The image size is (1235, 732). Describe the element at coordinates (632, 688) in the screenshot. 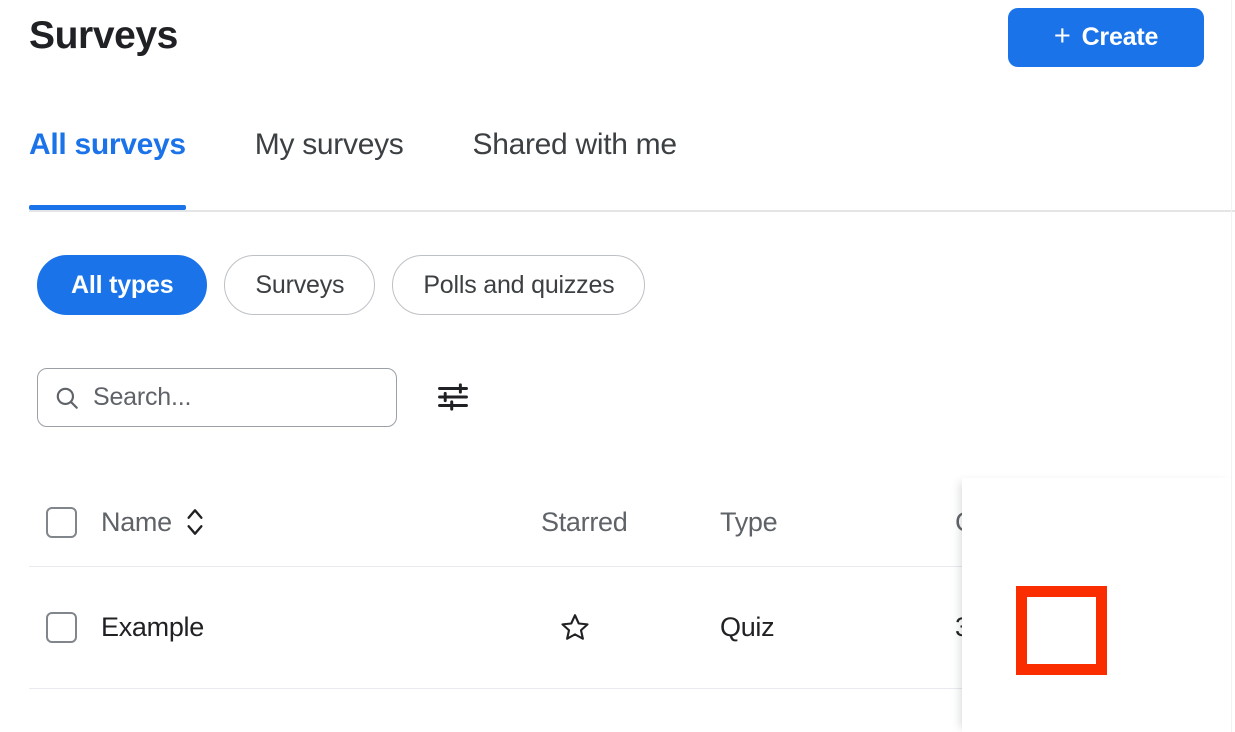

I see `table-row-divider` at that location.